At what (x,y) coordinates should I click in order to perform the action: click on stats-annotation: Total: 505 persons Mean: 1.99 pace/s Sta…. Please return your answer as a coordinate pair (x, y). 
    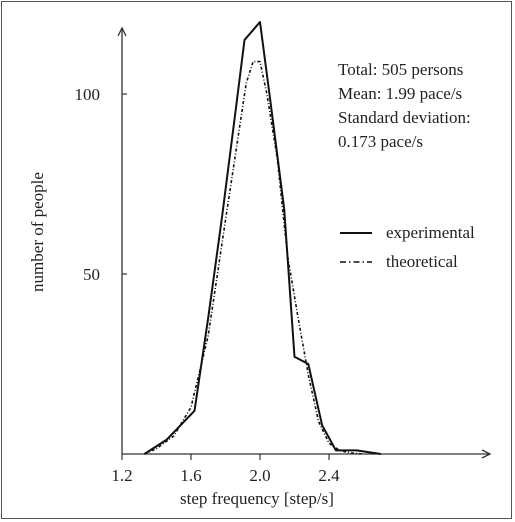
    Looking at the image, I should click on (404, 105).